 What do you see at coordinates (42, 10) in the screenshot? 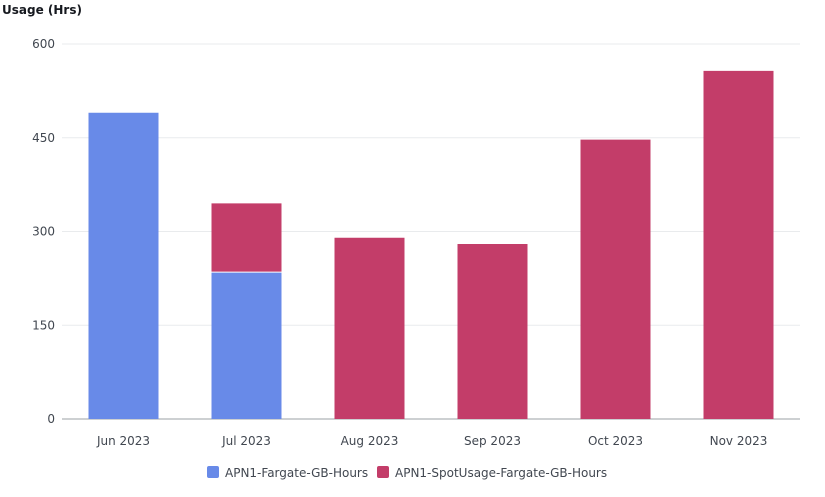
I see `y-axis-label: Usage (Hrs)` at bounding box center [42, 10].